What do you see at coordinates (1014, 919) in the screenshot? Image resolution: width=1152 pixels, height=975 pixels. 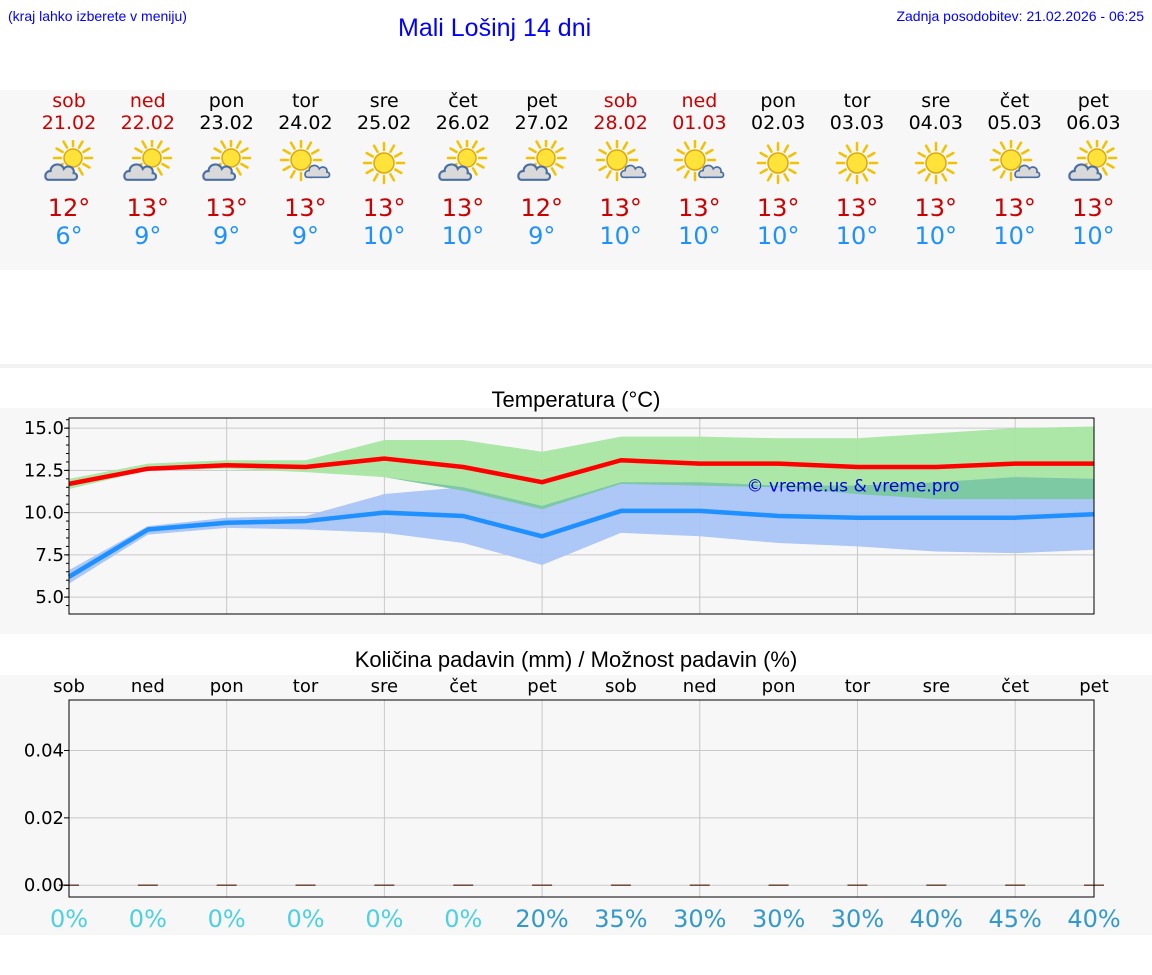 I see `precip-probability: 45%` at bounding box center [1014, 919].